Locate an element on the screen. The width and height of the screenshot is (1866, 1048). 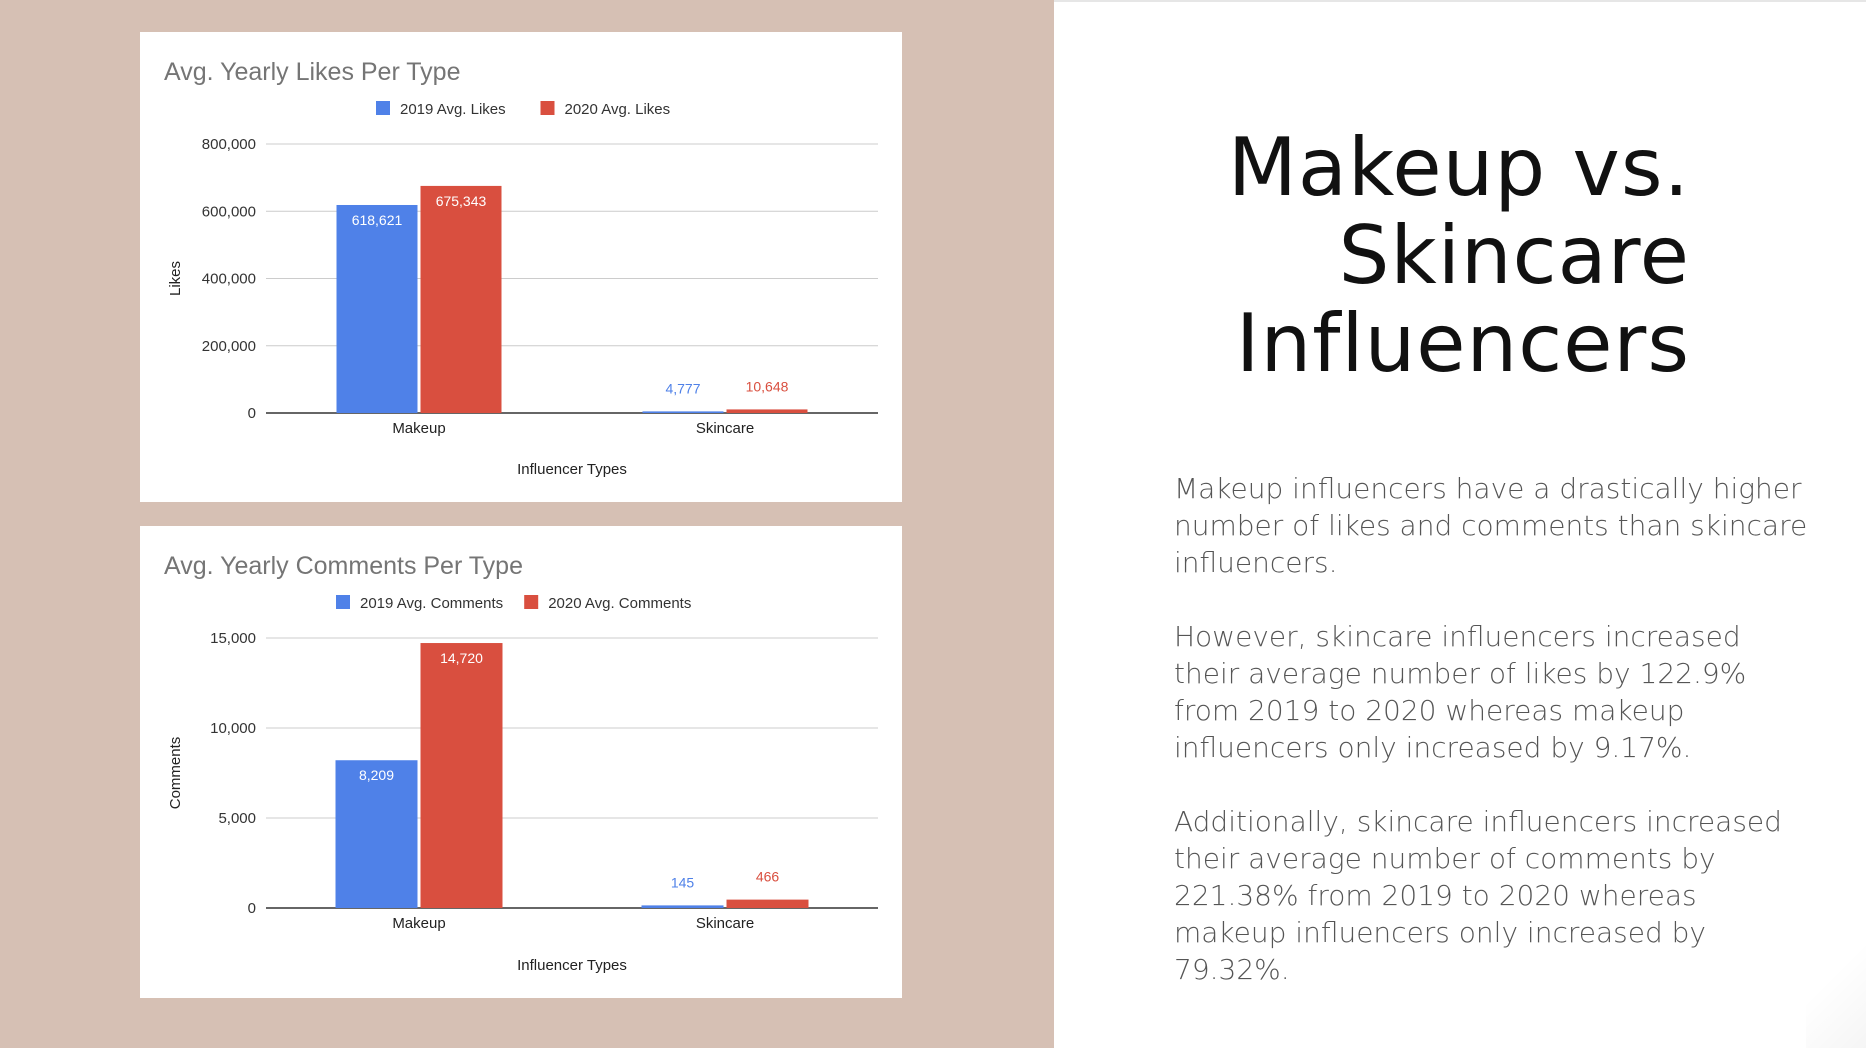
chart-title: Avg. Yearly Likes Per Type is located at coordinates (312, 72).